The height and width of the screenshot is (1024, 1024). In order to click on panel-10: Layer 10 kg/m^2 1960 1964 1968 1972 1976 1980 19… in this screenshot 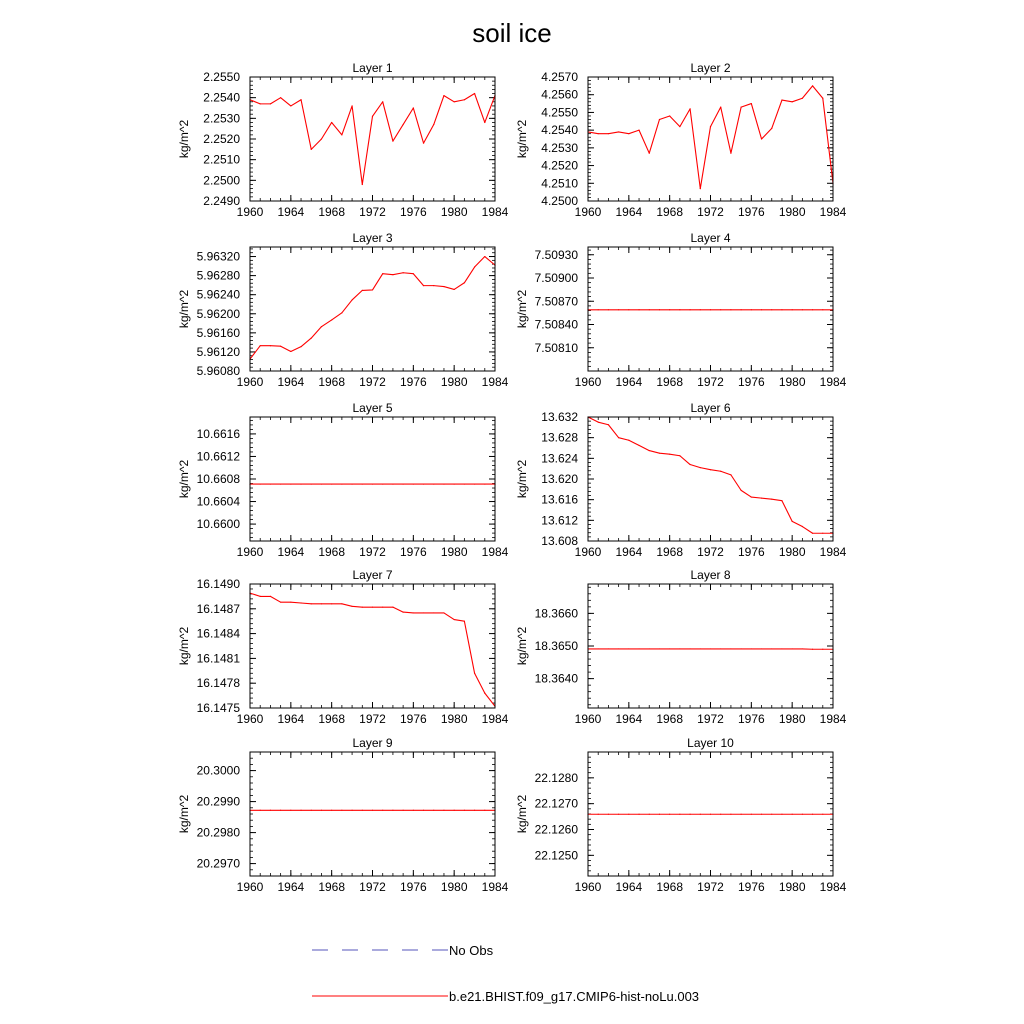, I will do `click(681, 815)`.